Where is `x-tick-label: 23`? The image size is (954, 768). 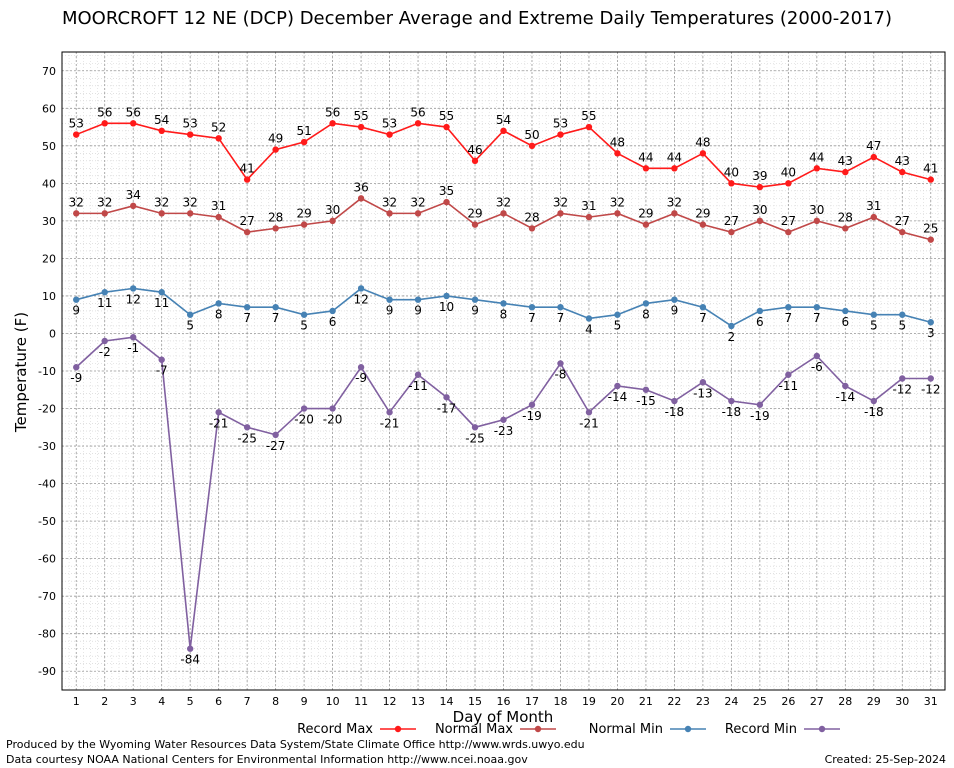 x-tick-label: 23 is located at coordinates (703, 701).